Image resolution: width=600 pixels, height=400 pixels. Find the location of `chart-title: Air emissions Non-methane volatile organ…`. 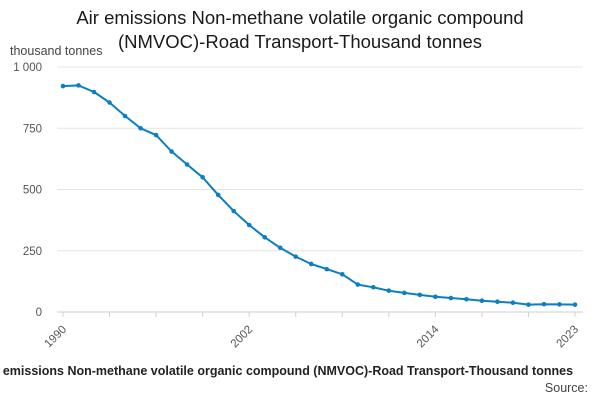

chart-title: Air emissions Non-methane volatile organ… is located at coordinates (300, 30).